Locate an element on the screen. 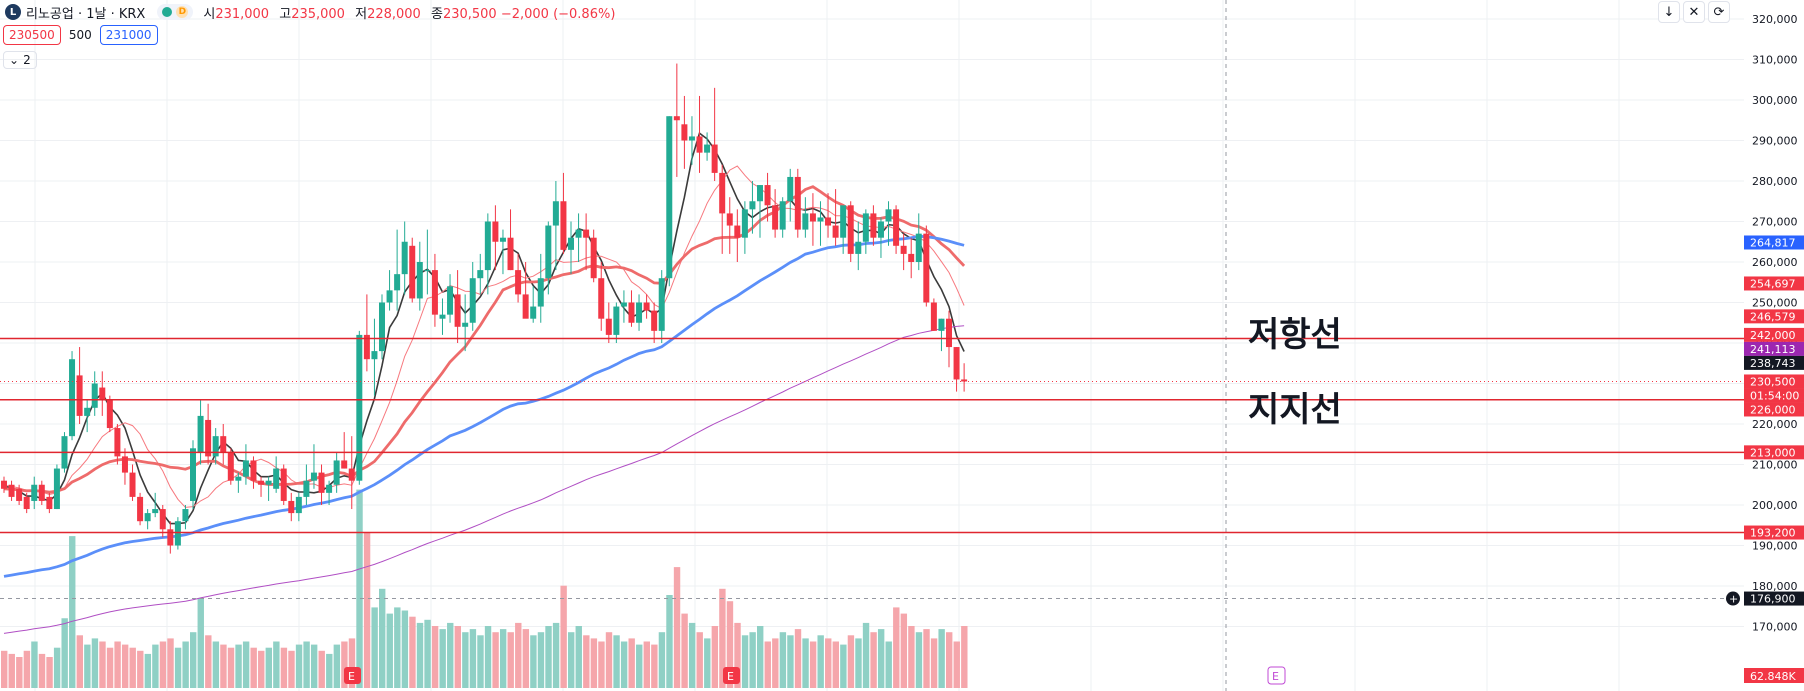  spread-value: 500 is located at coordinates (80, 35).